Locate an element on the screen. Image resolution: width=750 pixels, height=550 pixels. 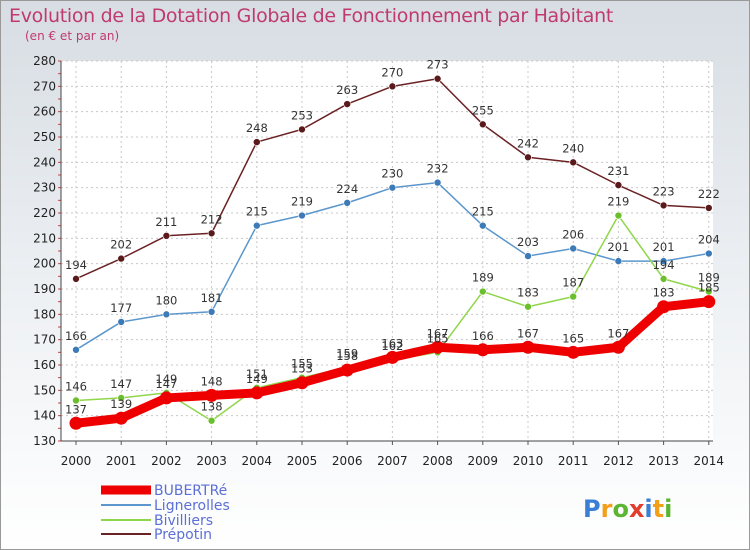
x-tick-label: 2011 is located at coordinates (573, 461).